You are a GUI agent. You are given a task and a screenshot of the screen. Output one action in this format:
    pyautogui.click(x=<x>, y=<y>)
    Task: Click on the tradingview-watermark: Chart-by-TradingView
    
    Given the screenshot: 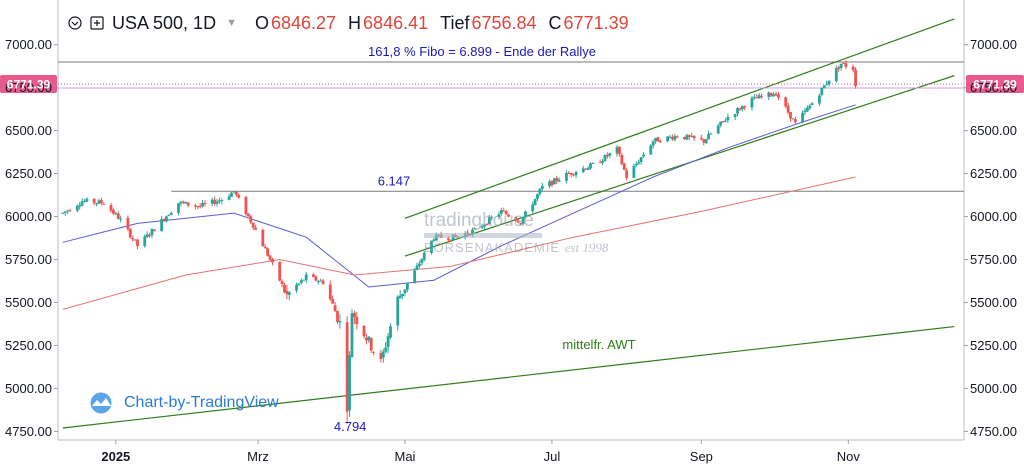 What is the action you would take?
    pyautogui.click(x=182, y=403)
    